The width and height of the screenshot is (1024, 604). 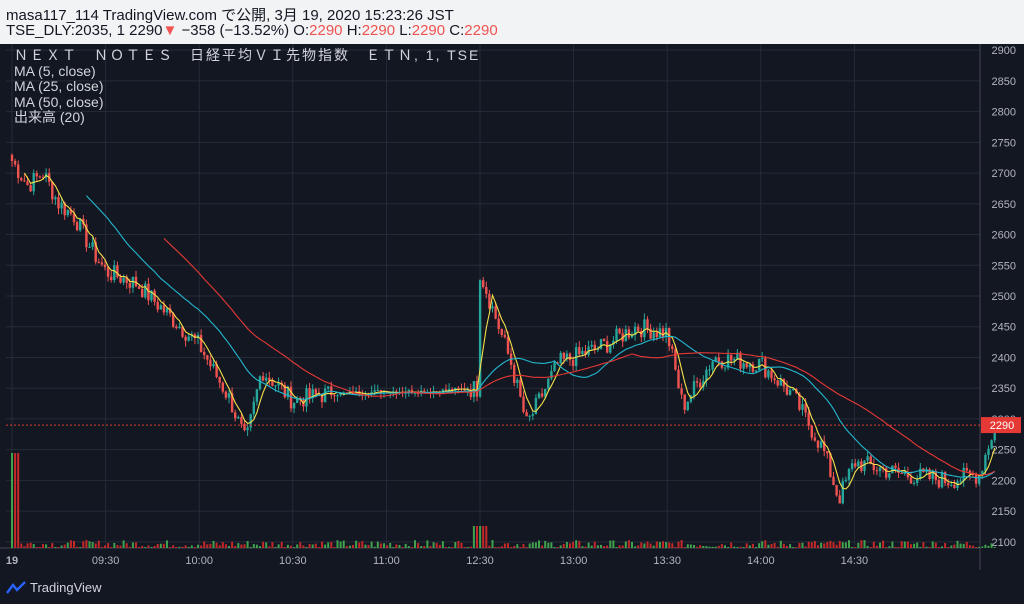 I want to click on y-tick-label: 2600, so click(x=1004, y=236).